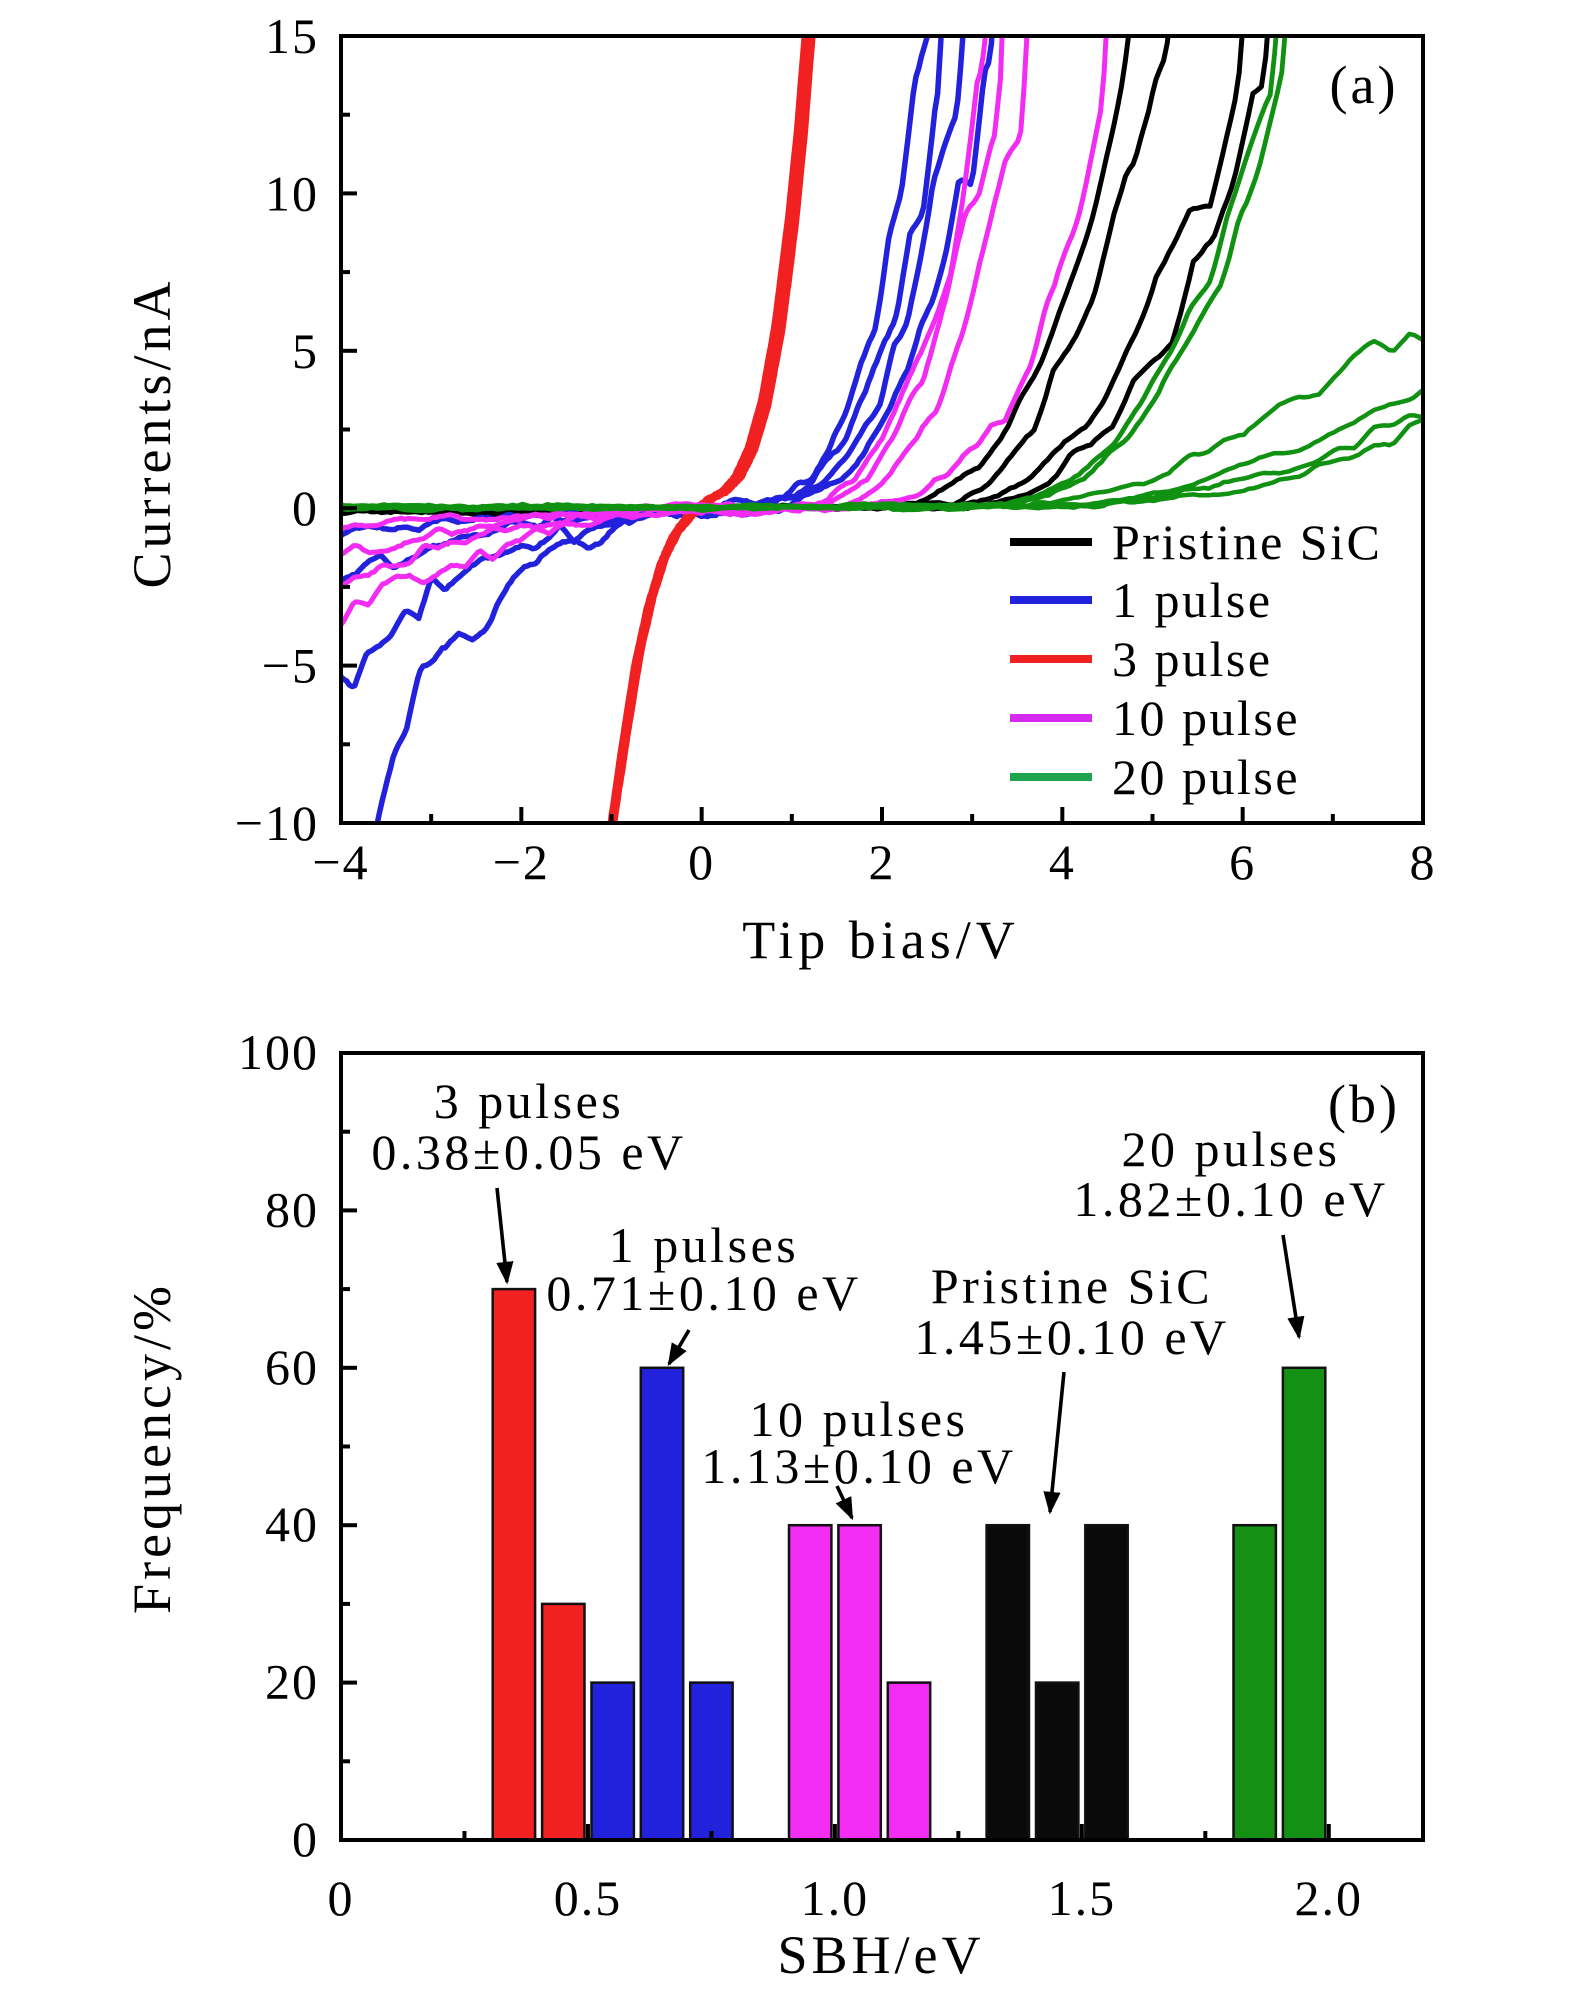  Describe the element at coordinates (859, 1419) in the screenshot. I see `svg-text: 10 pulses` at that location.